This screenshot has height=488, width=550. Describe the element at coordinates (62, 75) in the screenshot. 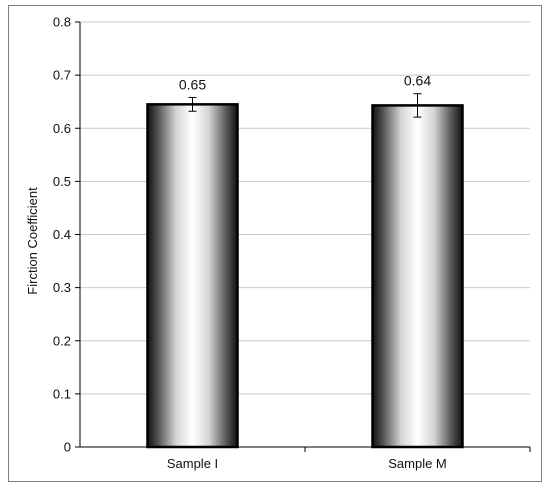

I see `y-tick-label: 0.7` at that location.